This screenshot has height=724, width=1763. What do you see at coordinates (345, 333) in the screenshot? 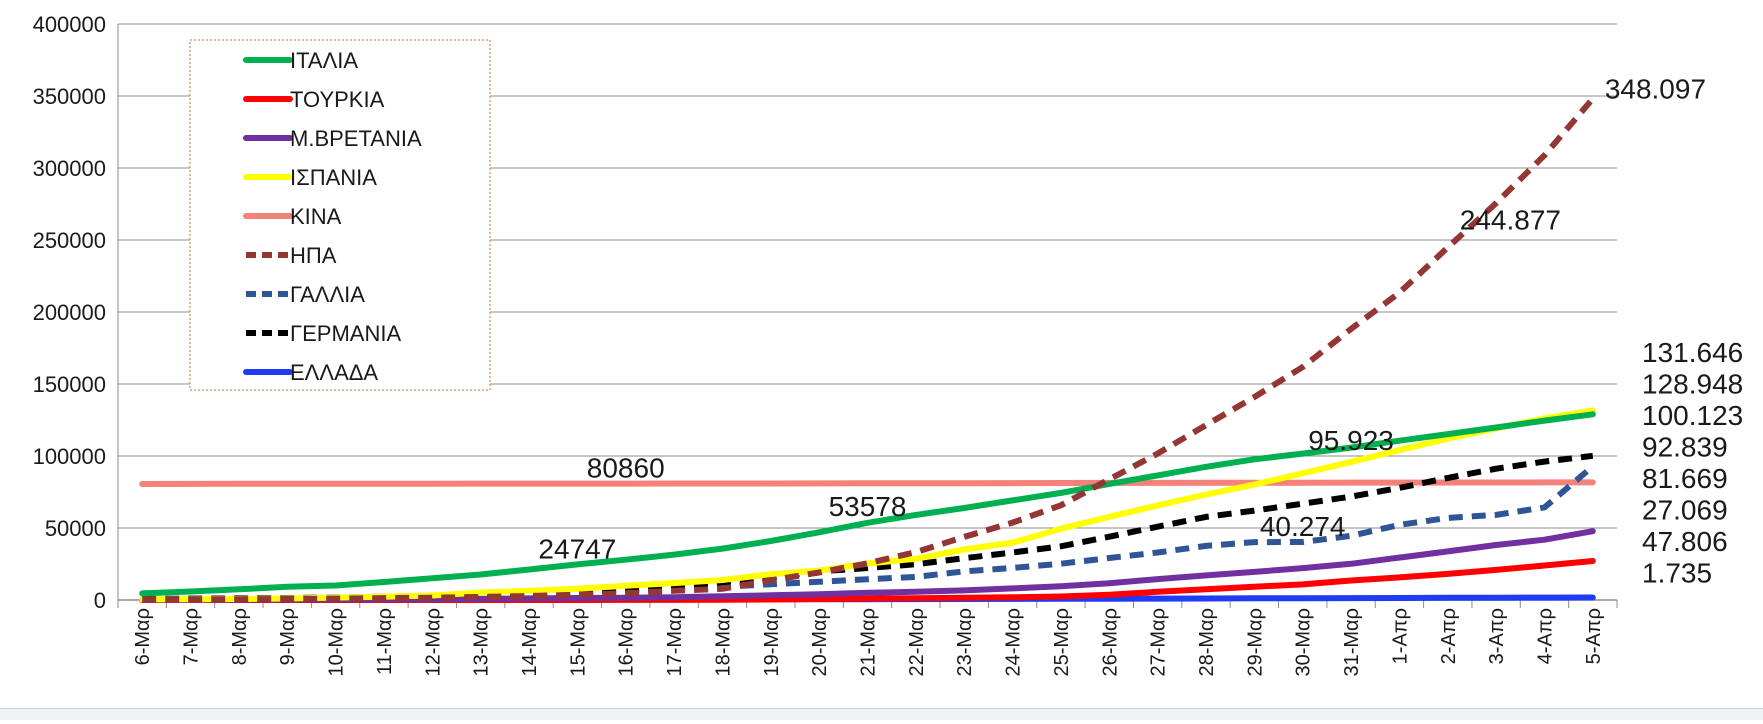
I see `legend-label: ΓΕΡΜΑΝΙΑ` at bounding box center [345, 333].